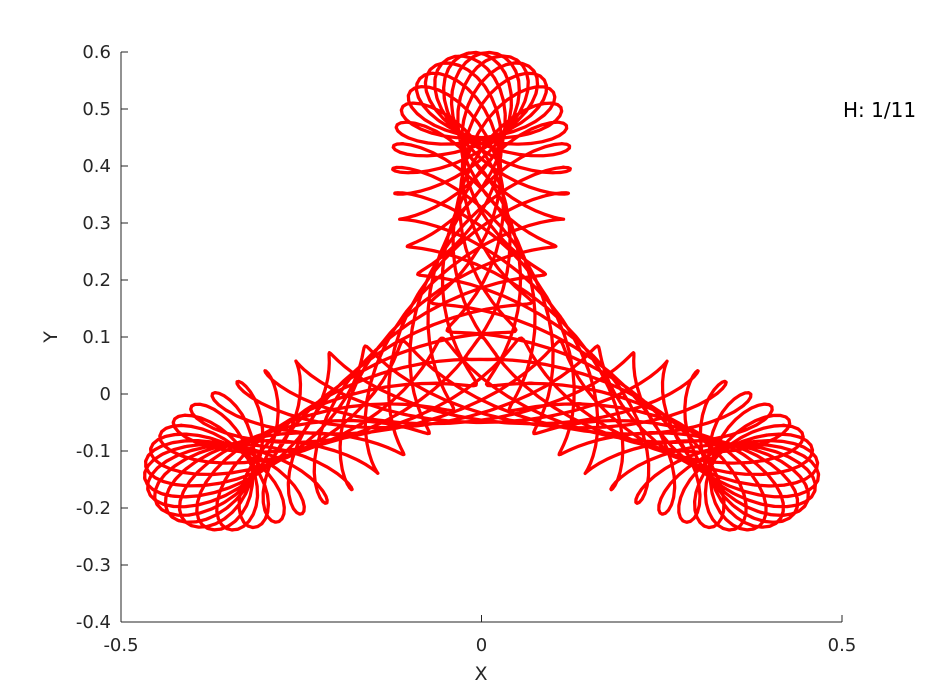 Image resolution: width=932 pixels, height=700 pixels. Describe the element at coordinates (96, 109) in the screenshot. I see `y-tick-label: 0.5` at that location.